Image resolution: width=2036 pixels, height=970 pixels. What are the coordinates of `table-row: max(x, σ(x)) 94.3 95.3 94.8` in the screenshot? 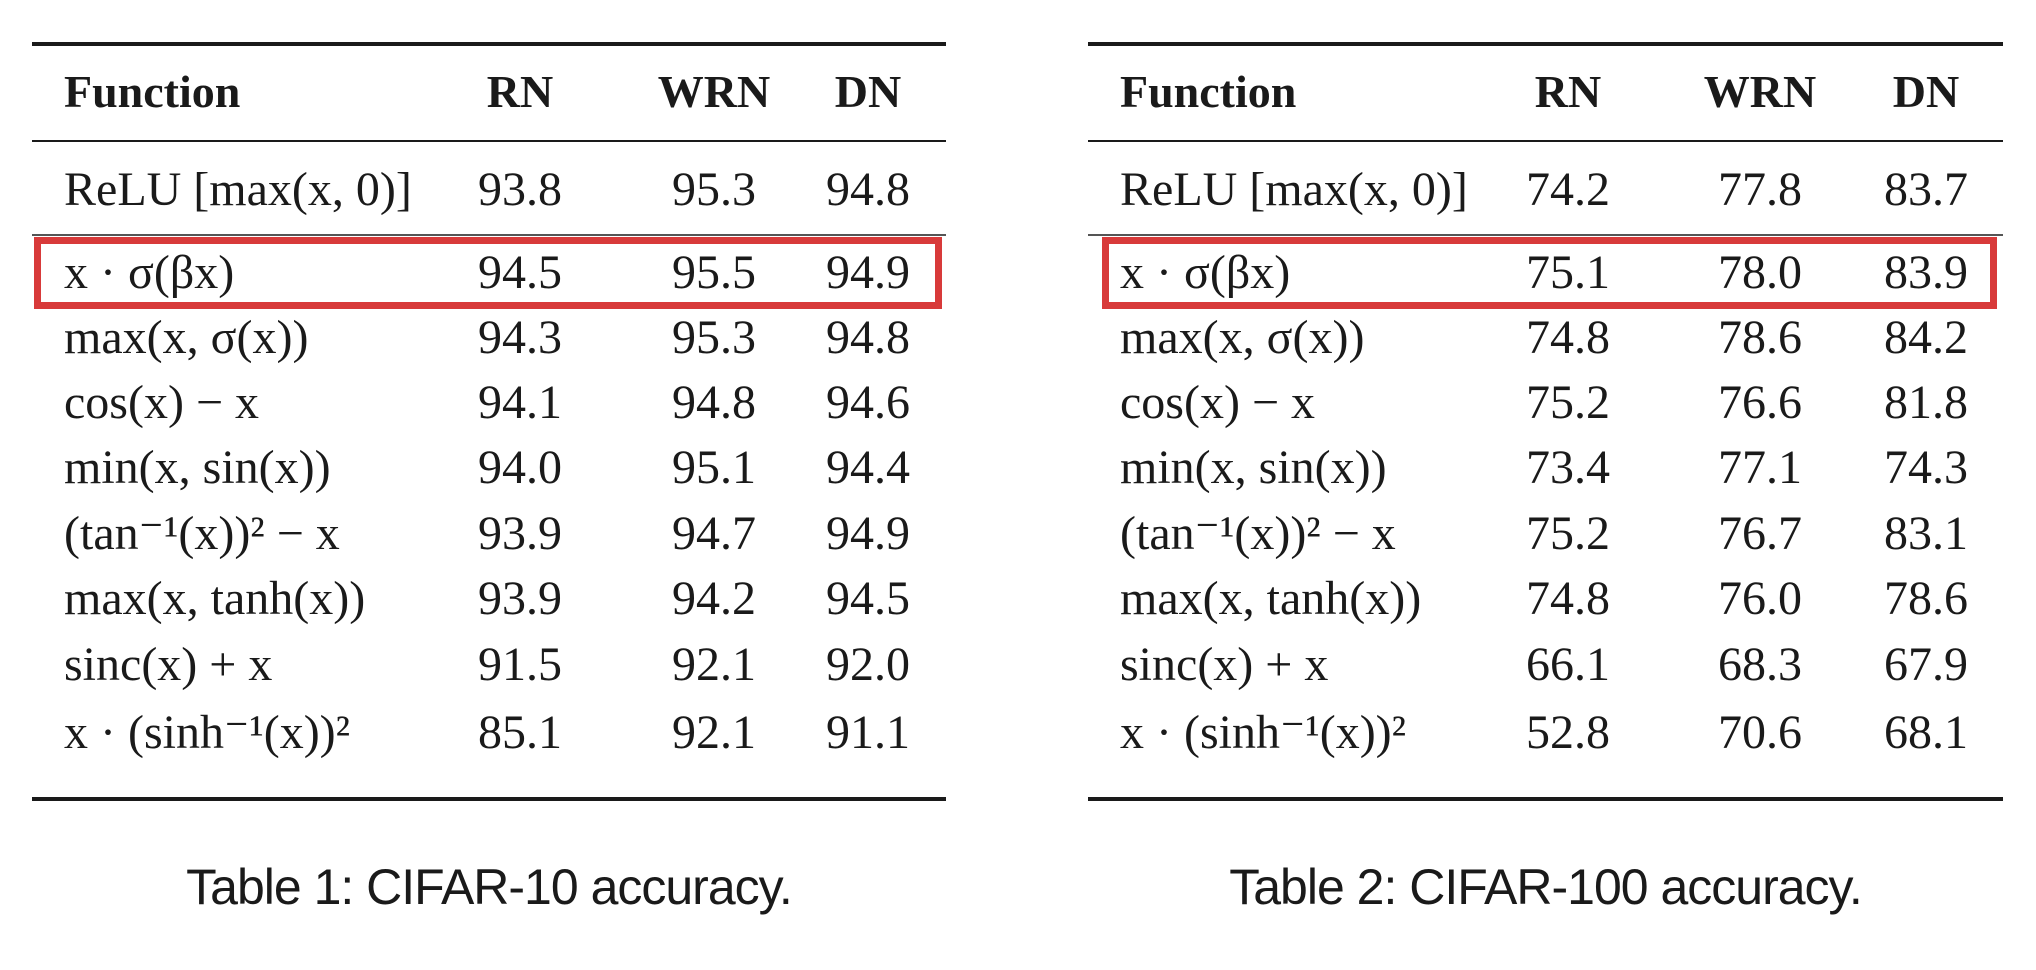 It's located at (489, 338).